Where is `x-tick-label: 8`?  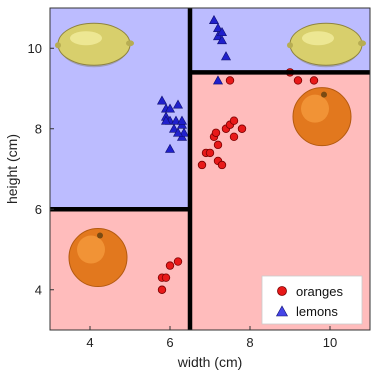 x-tick-label: 8 is located at coordinates (249, 342).